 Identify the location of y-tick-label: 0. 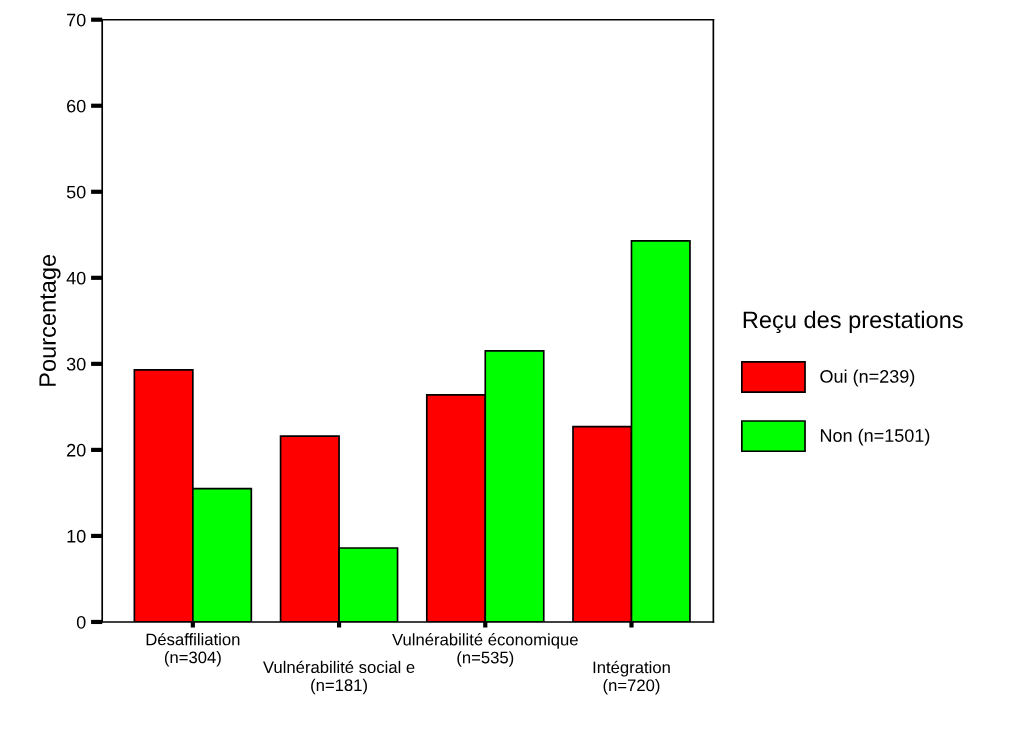
(81, 622).